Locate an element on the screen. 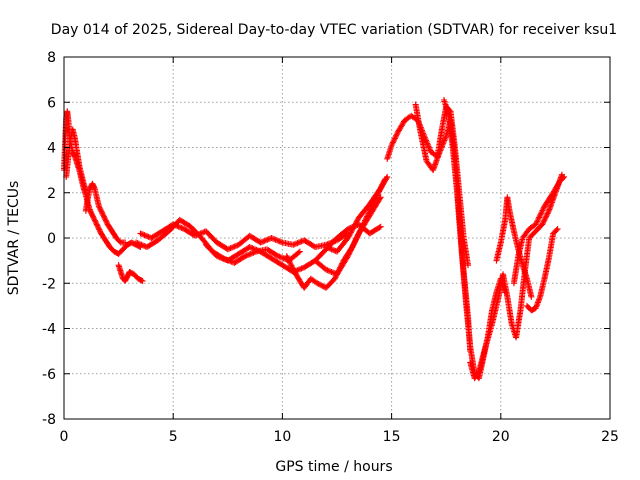 This screenshot has width=640, height=480. y-tick-label: -2 is located at coordinates (49, 284).